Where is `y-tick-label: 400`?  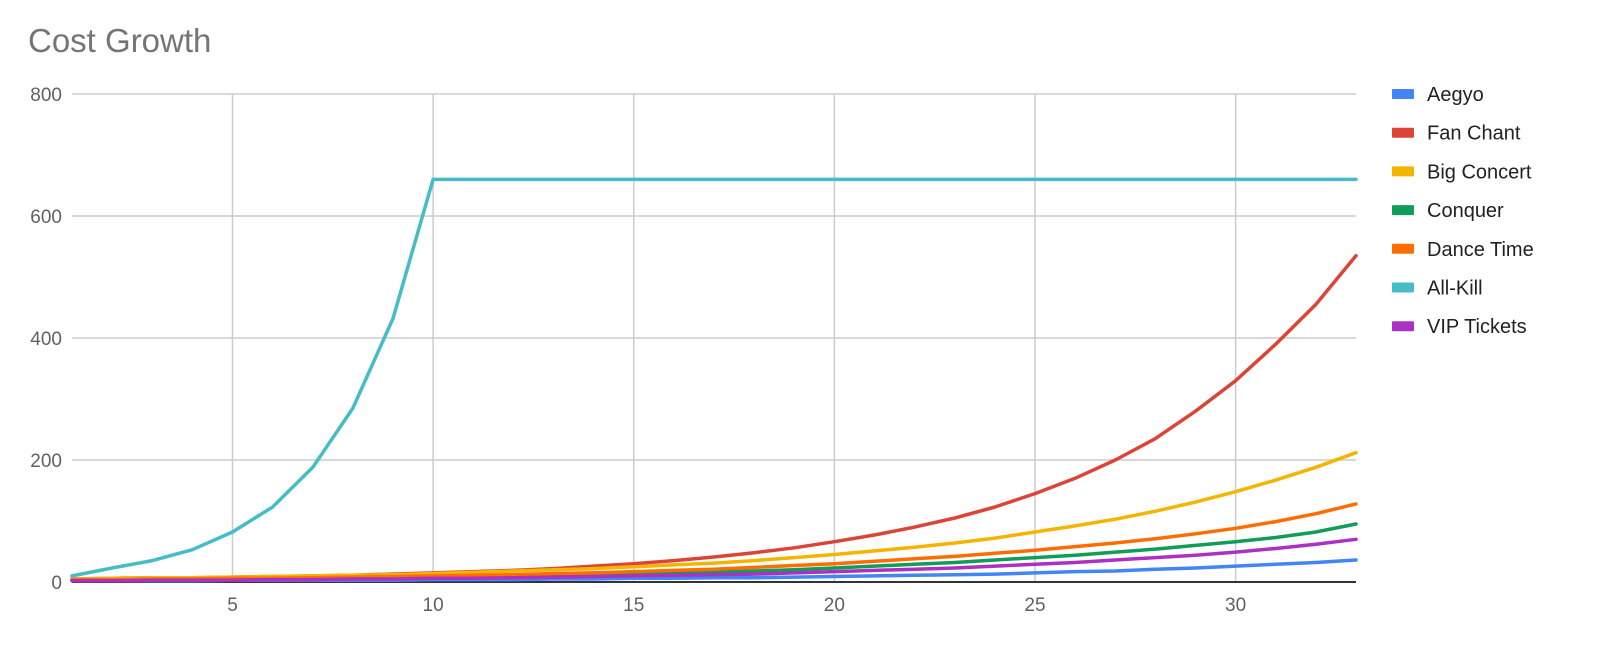
y-tick-label: 400 is located at coordinates (46, 339).